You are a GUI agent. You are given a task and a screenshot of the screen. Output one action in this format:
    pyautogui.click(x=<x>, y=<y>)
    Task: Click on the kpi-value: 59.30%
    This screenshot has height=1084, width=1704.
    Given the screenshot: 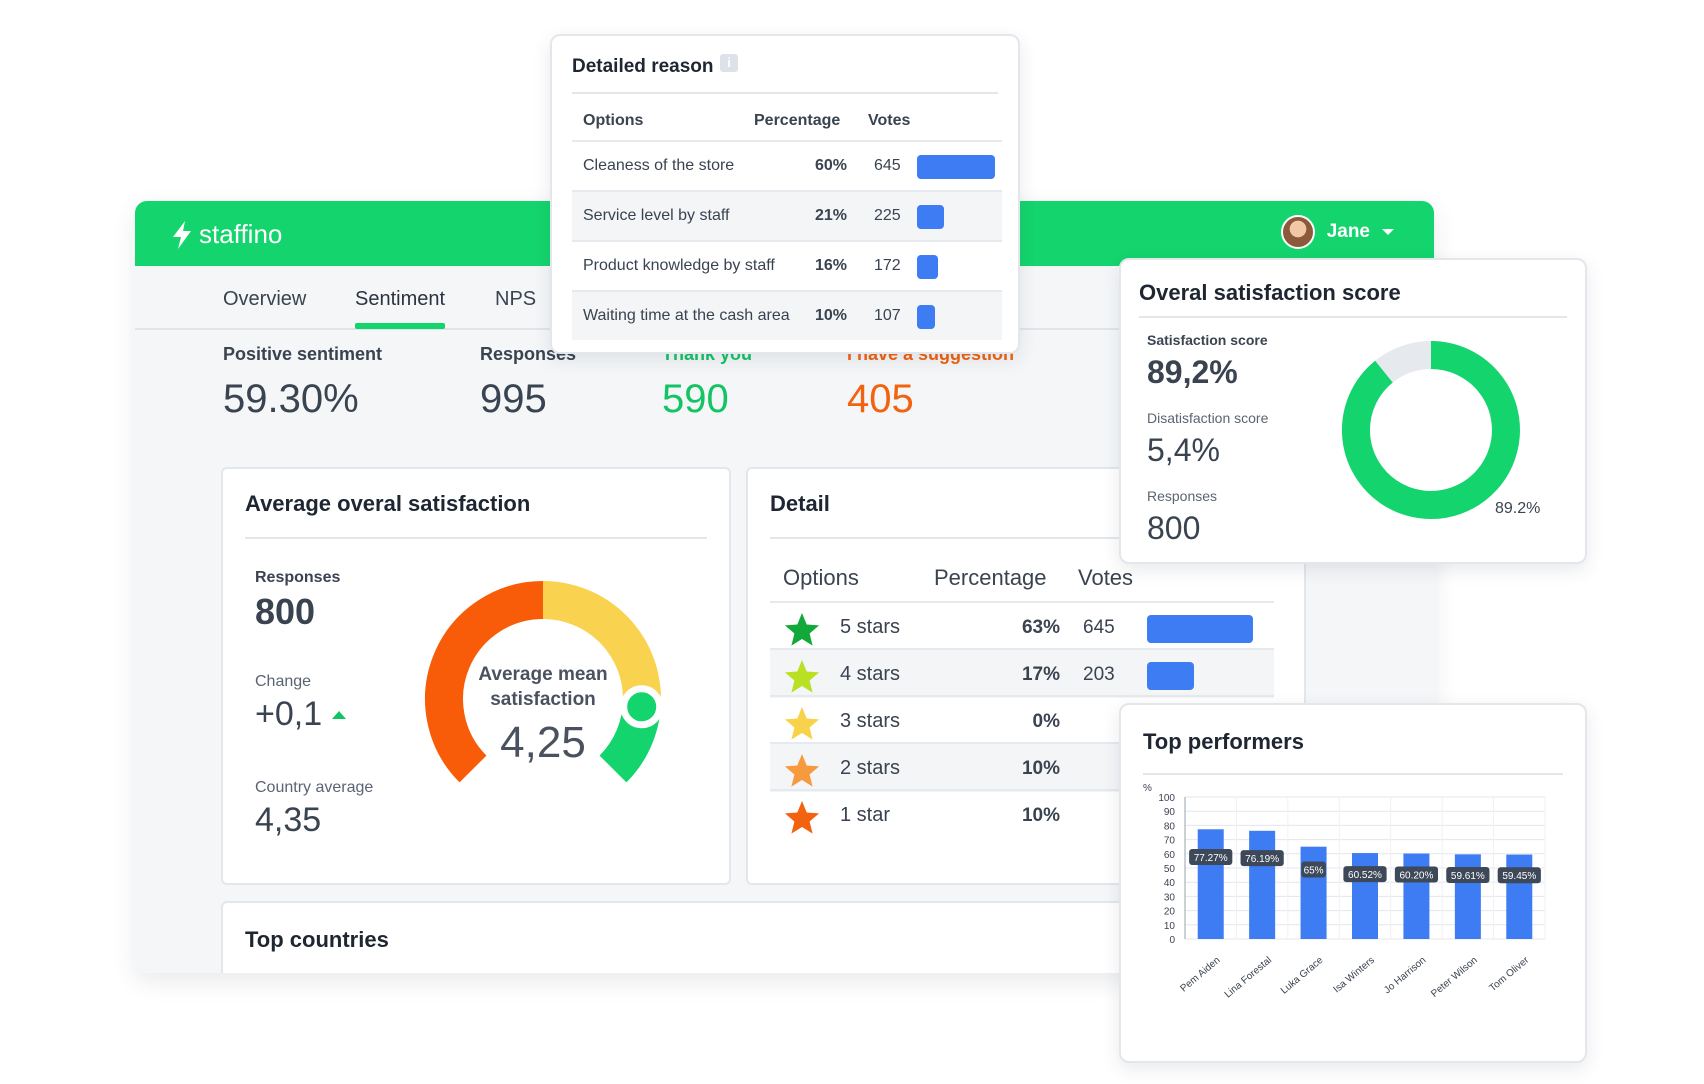 What is the action you would take?
    pyautogui.click(x=291, y=399)
    